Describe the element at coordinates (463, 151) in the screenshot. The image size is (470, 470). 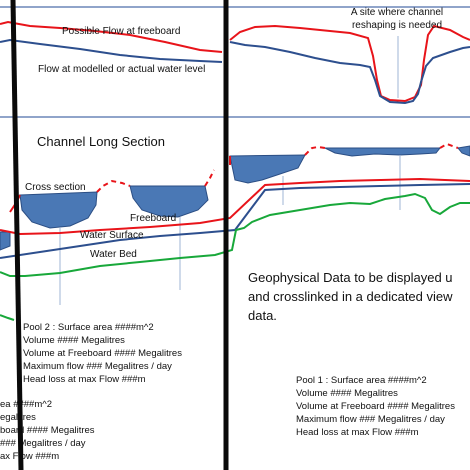
I see `pool-cross-section-right-c` at that location.